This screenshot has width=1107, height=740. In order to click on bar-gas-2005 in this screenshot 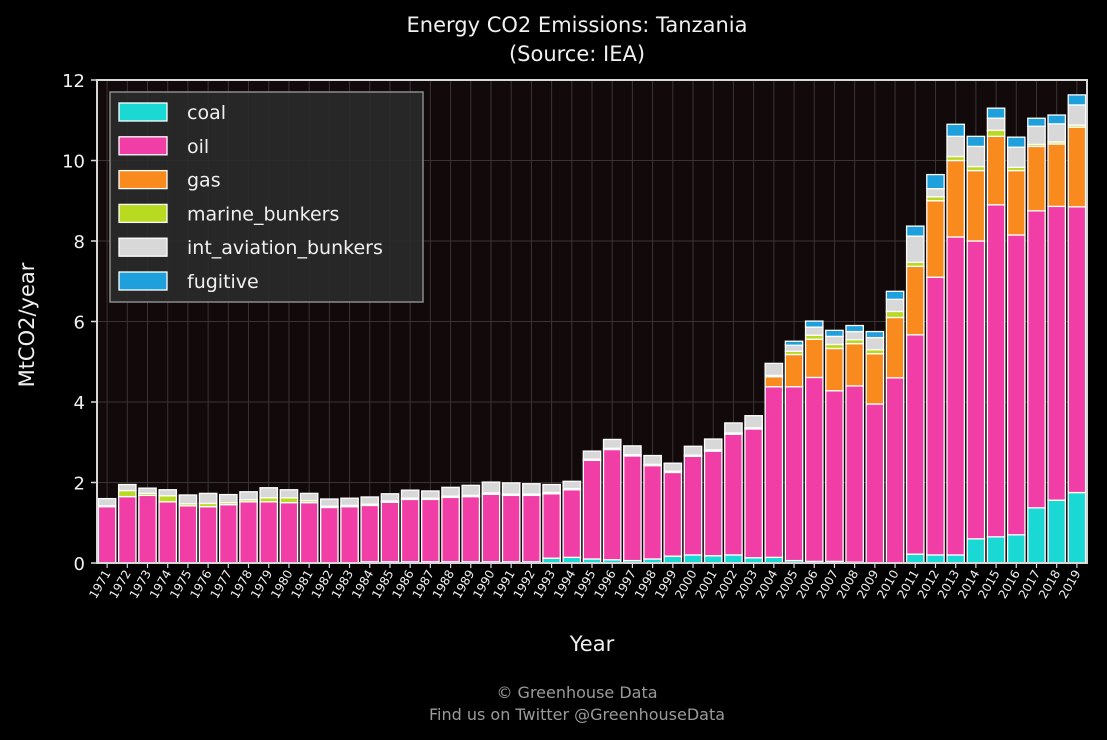, I will do `click(794, 370)`.